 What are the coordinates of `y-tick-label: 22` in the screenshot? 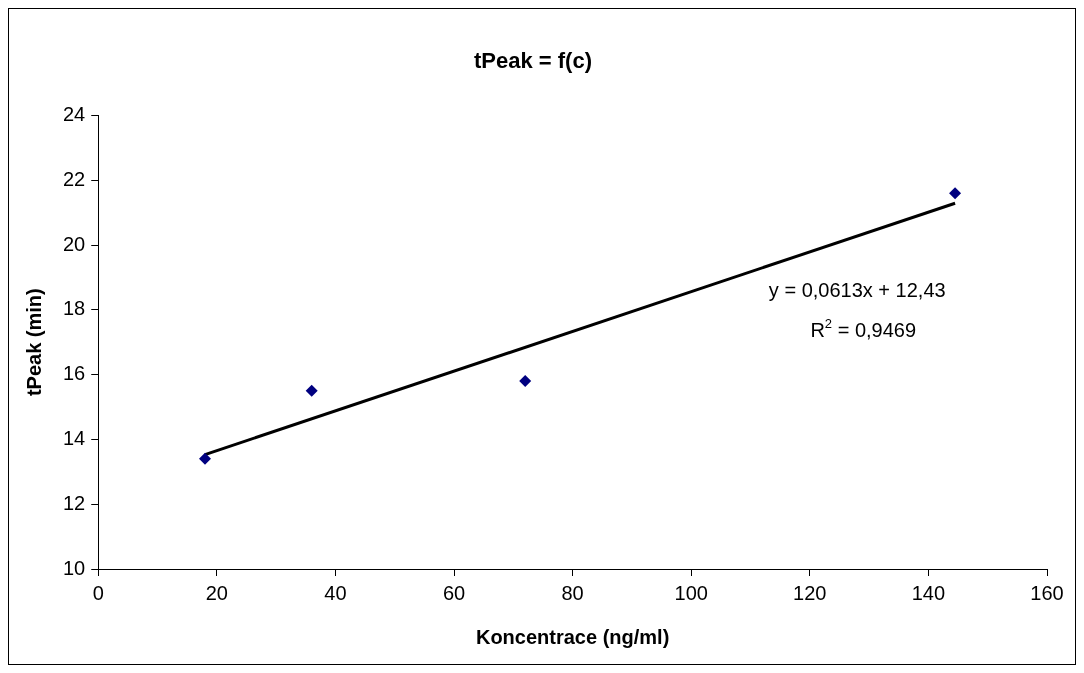 It's located at (74, 178).